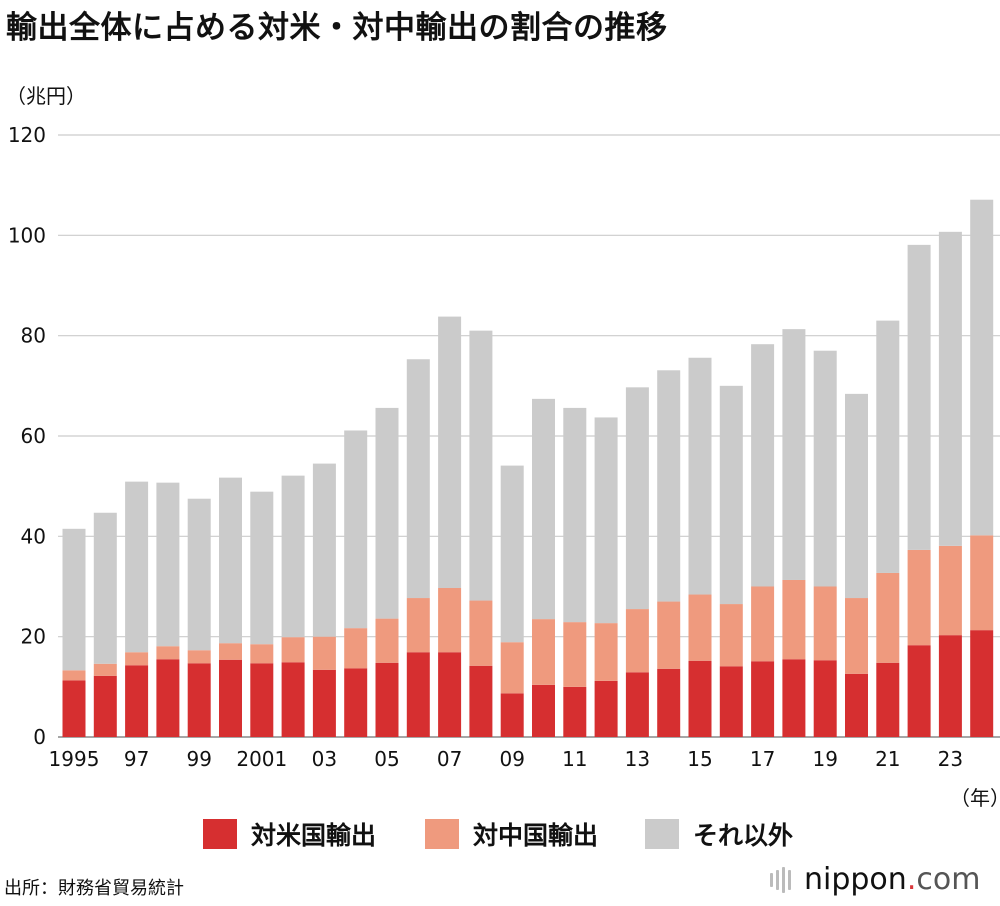 This screenshot has height=906, width=1000. Describe the element at coordinates (324, 759) in the screenshot. I see `x-tick-label: 03` at that location.